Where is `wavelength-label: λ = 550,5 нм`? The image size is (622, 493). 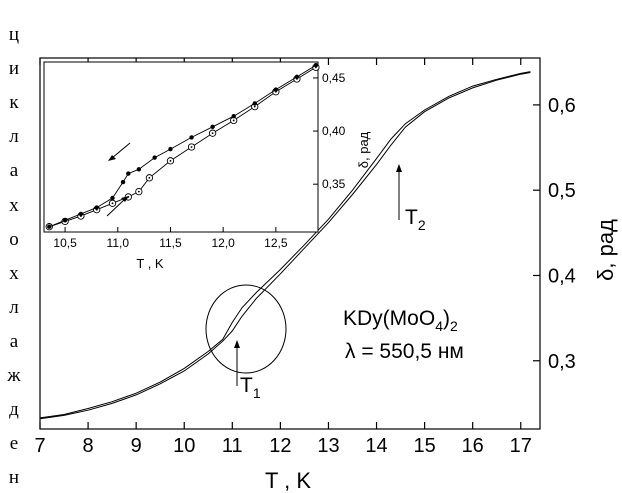
wavelength-label: λ = 550,5 нм is located at coordinates (404, 351).